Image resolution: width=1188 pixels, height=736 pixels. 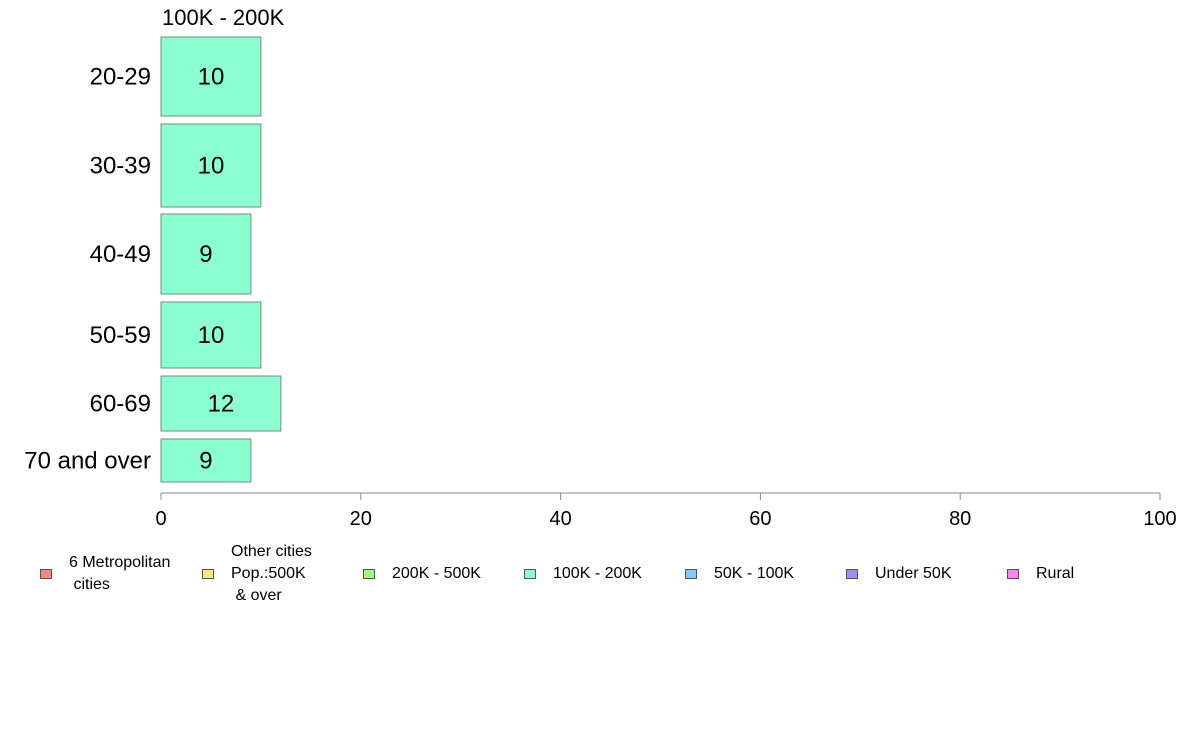 What do you see at coordinates (87, 269) in the screenshot?
I see `category-labels: 20-29 30-39 40-49 50-59 60-69 70 and over` at bounding box center [87, 269].